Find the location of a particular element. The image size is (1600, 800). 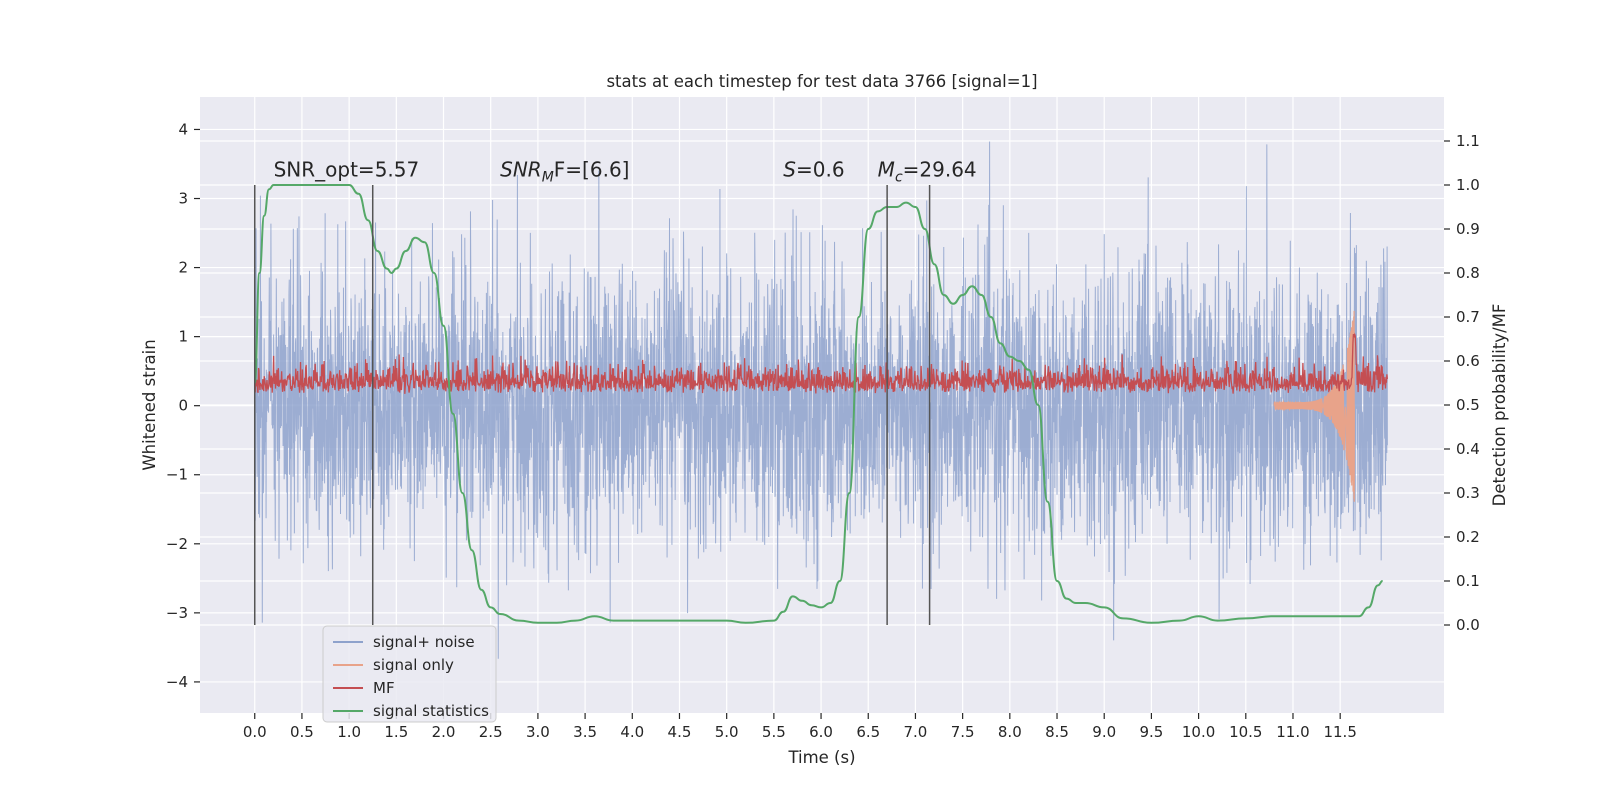

y-right-tick-label: 0.2 is located at coordinates (1468, 537).